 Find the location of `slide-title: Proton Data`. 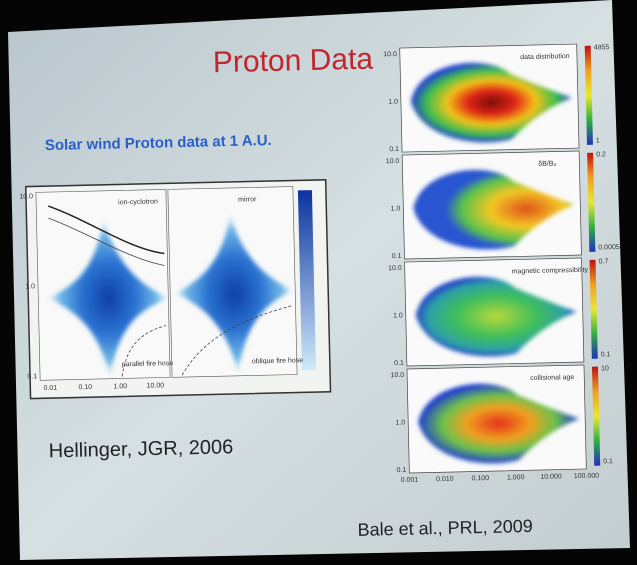

slide-title: Proton Data is located at coordinates (293, 61).